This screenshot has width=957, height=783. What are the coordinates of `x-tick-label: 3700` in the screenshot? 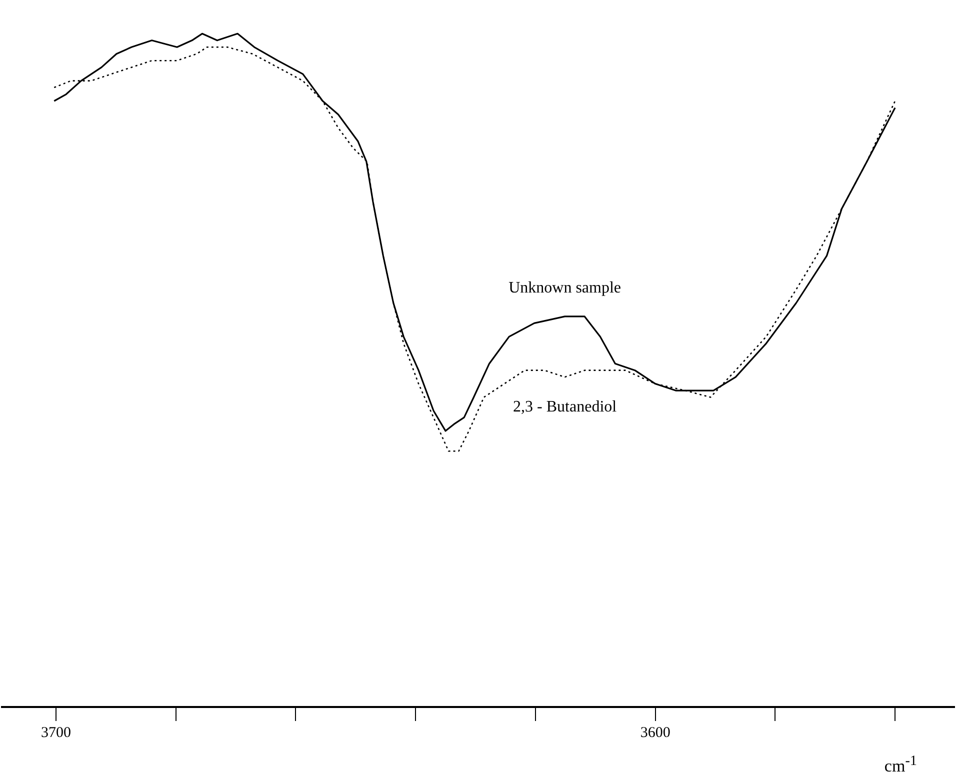 It's located at (55, 732).